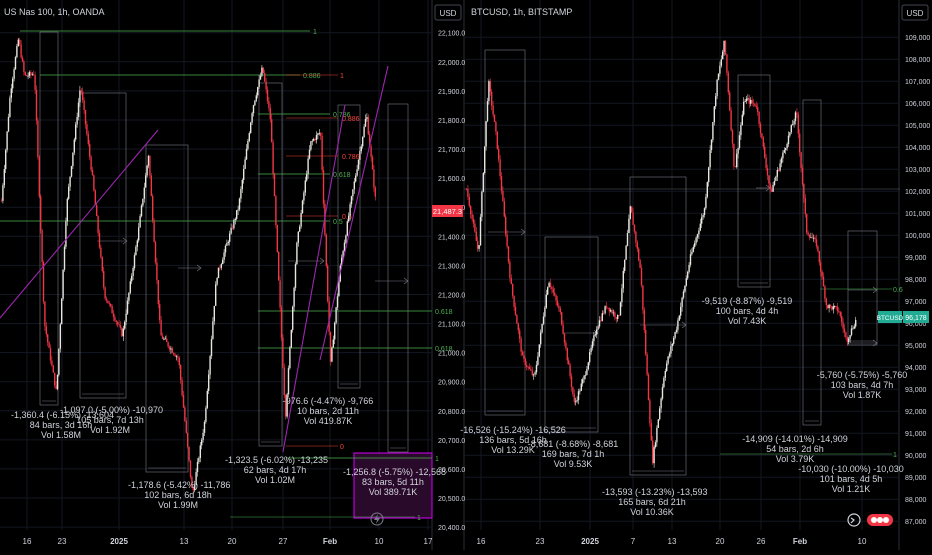 Image resolution: width=932 pixels, height=555 pixels. I want to click on y-tick-label: 95,000, so click(916, 346).